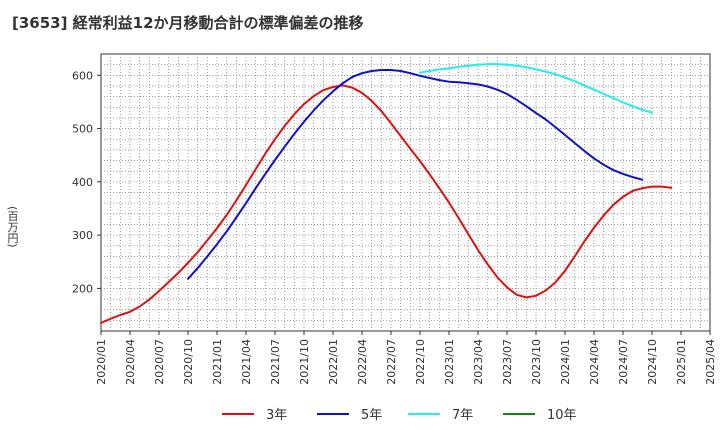  I want to click on legend-label: 7年, so click(462, 415).